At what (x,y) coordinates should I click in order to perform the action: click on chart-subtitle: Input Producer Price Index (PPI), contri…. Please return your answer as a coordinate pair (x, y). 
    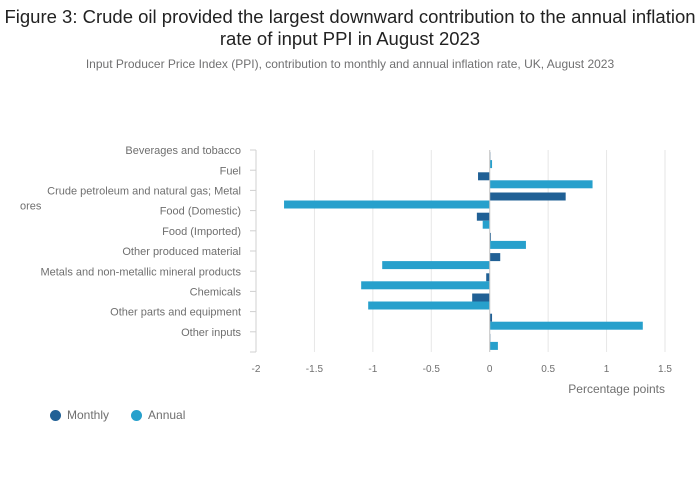
    Looking at the image, I should click on (350, 64).